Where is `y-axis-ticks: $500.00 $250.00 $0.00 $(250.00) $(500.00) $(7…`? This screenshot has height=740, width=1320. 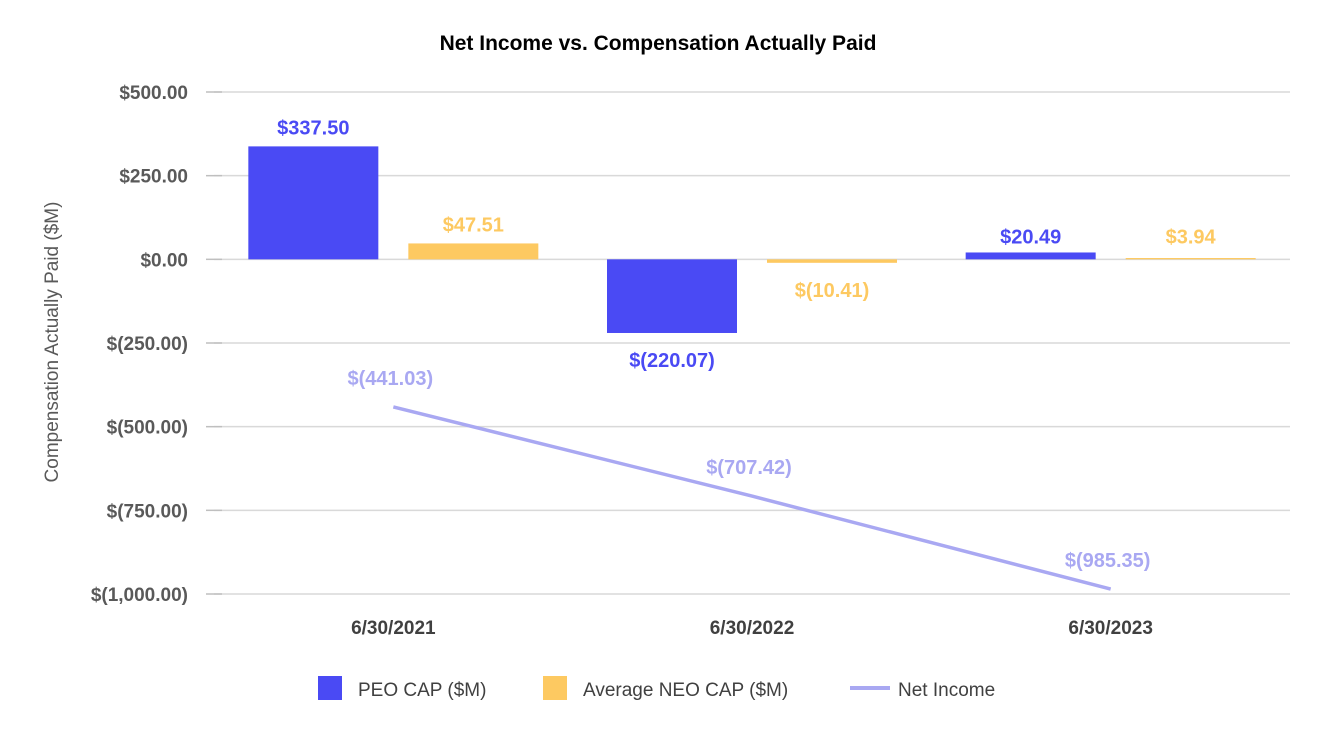
y-axis-ticks: $500.00 $250.00 $0.00 $(250.00) $(500.00) $(7… is located at coordinates (139, 344).